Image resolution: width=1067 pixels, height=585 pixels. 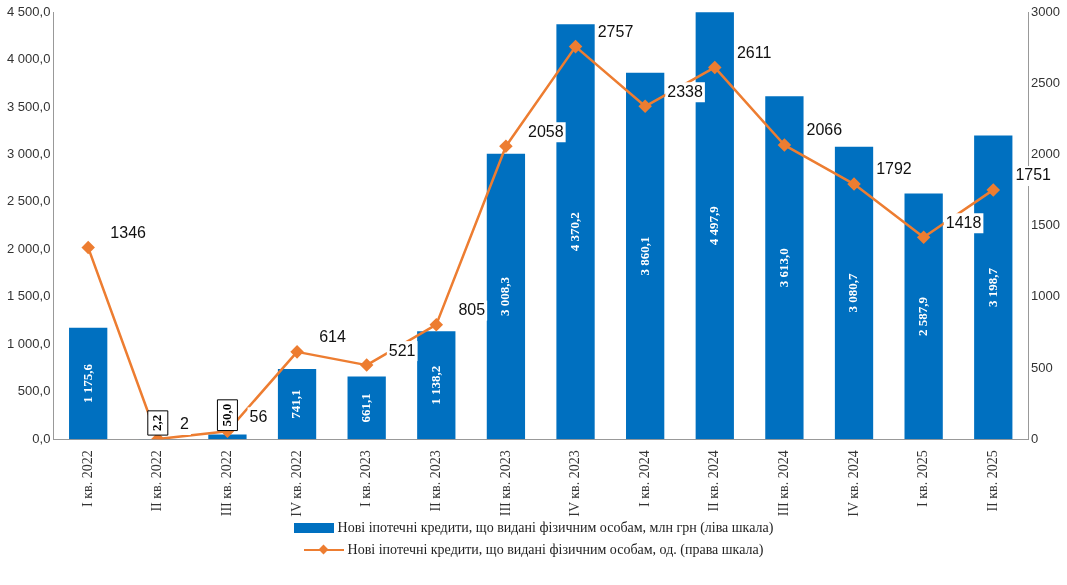 What do you see at coordinates (1033, 175) in the screenshot?
I see `data-label: 1751` at bounding box center [1033, 175].